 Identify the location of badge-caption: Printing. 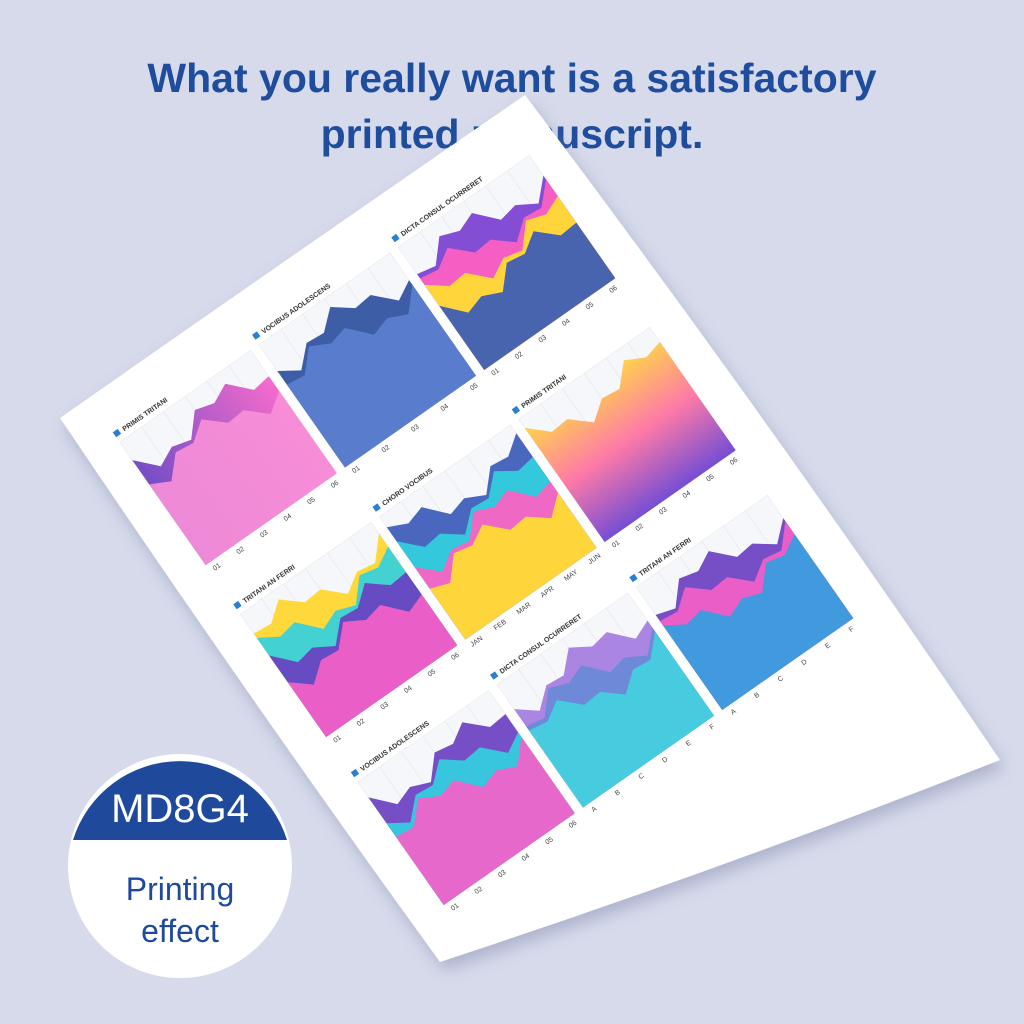
(180, 889).